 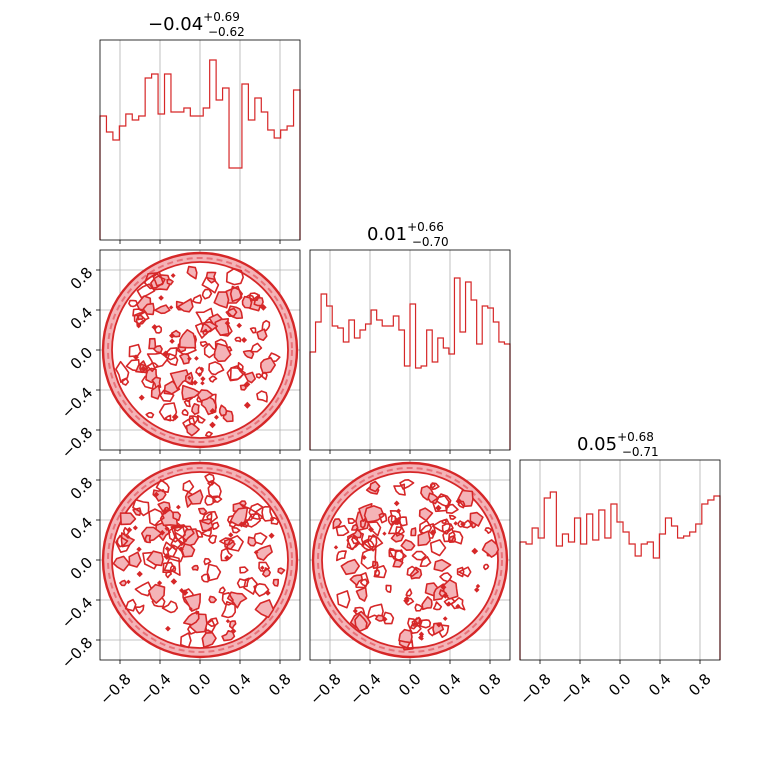 I want to click on y-tick-label: −0.4, so click(x=77, y=403).